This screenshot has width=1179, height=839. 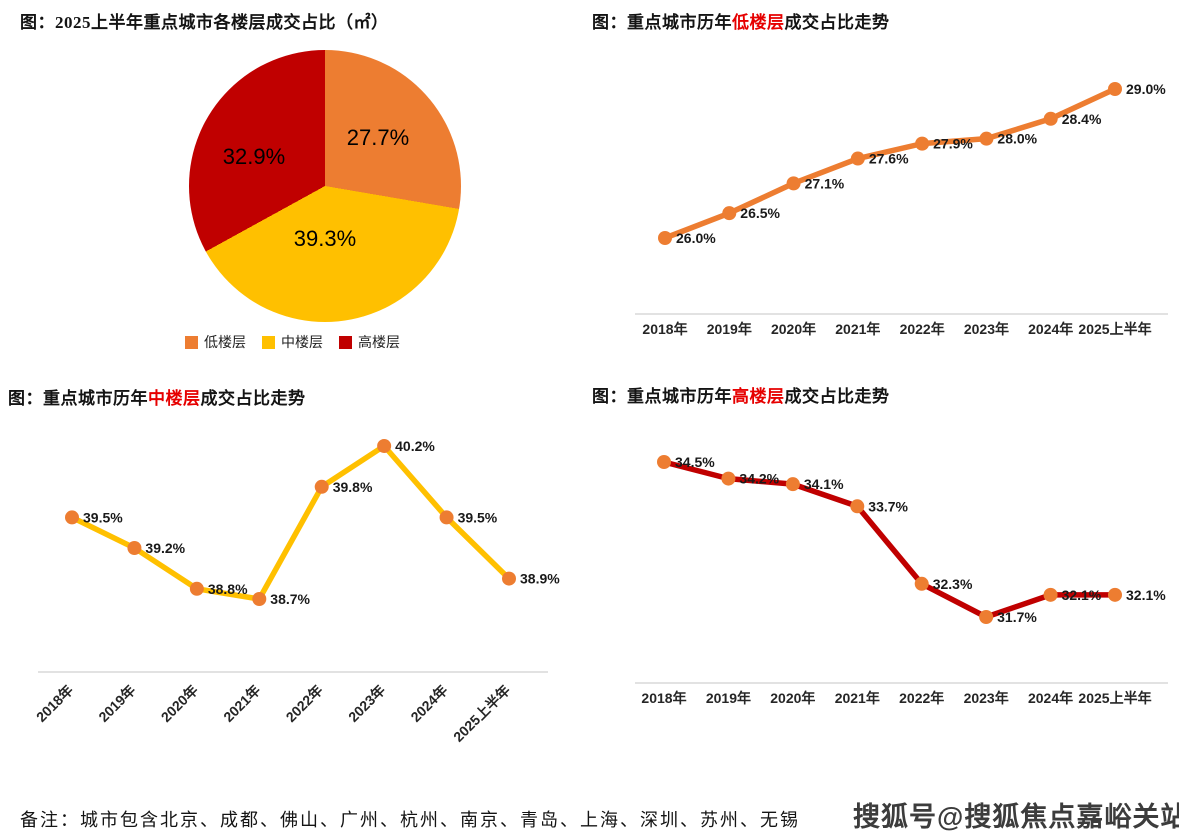 I want to click on legend-item-high: 高楼层, so click(x=369, y=342).